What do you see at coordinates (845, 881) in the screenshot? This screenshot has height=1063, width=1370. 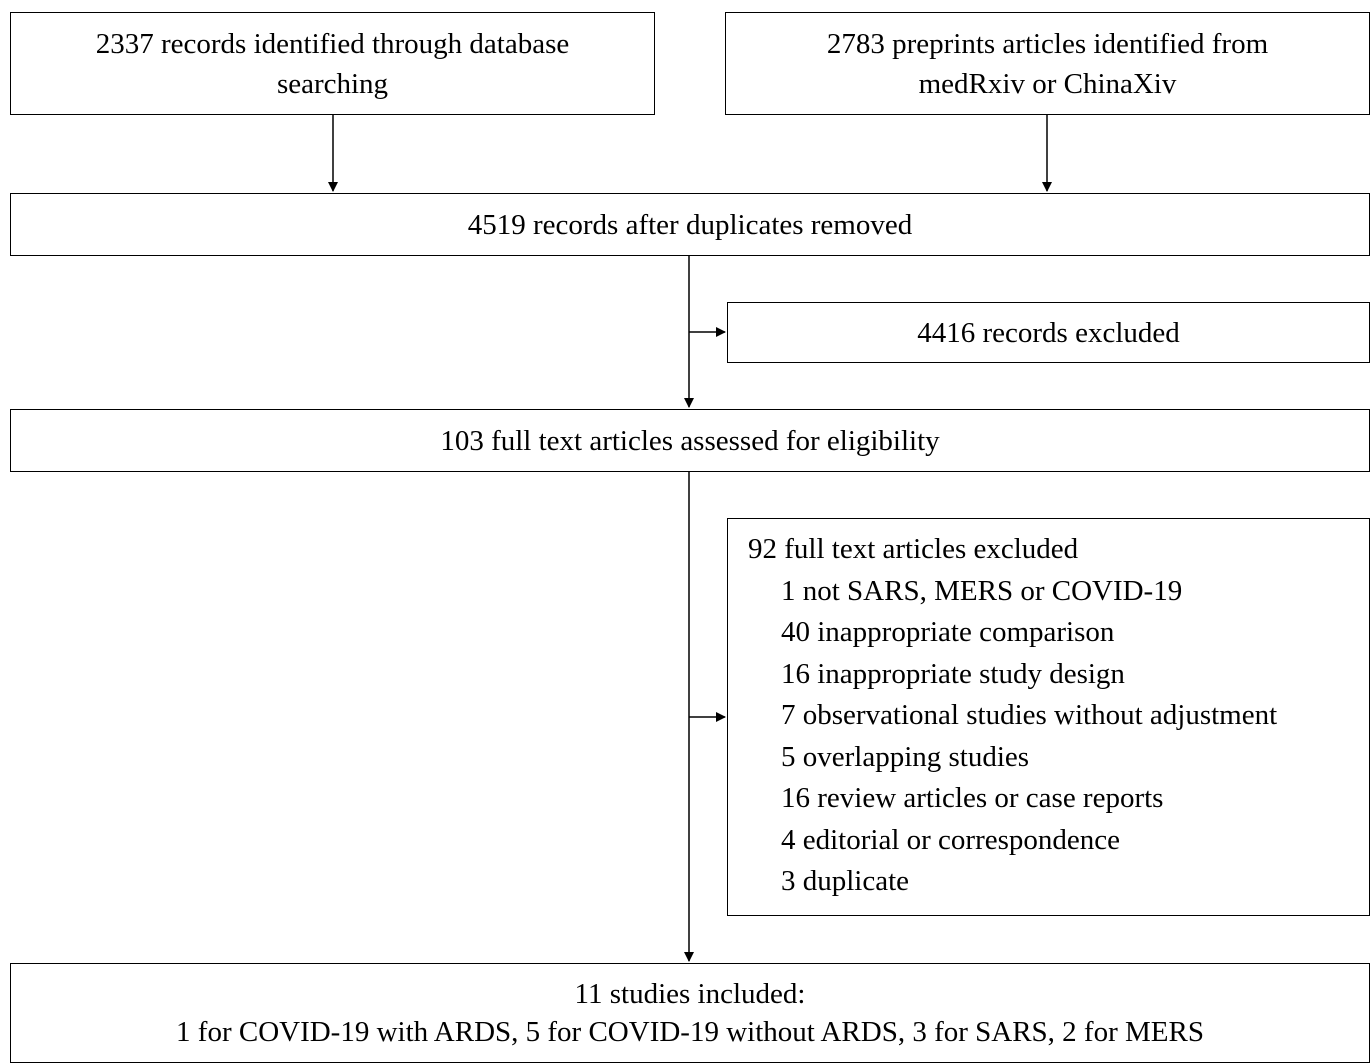 I see `exclusion-reason: 3 duplicate` at bounding box center [845, 881].